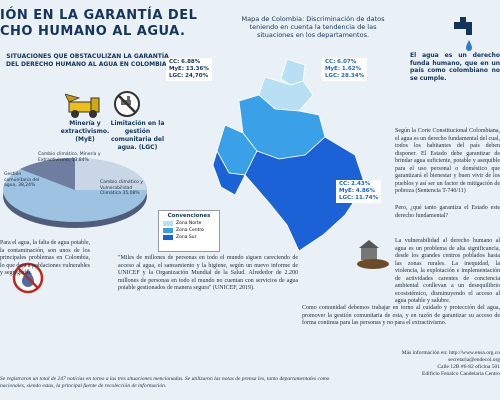 The height and width of the screenshot is (400, 500). What do you see at coordinates (293, 72) in the screenshot?
I see `map-zone-north` at bounding box center [293, 72].